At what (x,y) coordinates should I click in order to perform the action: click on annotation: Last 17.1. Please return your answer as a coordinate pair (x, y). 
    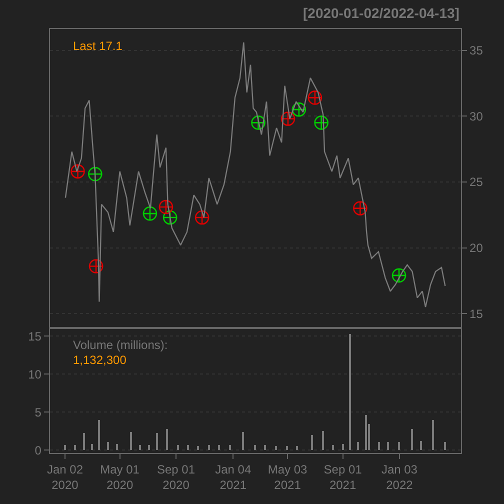
    Looking at the image, I should click on (98, 46).